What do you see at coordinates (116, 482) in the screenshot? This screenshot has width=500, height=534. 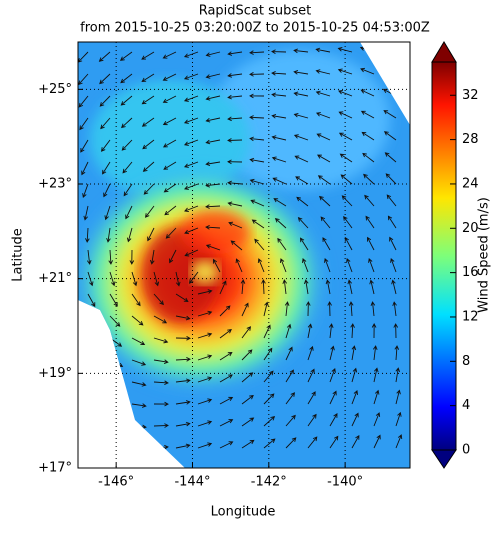 I see `x-tick-label: -146°` at bounding box center [116, 482].